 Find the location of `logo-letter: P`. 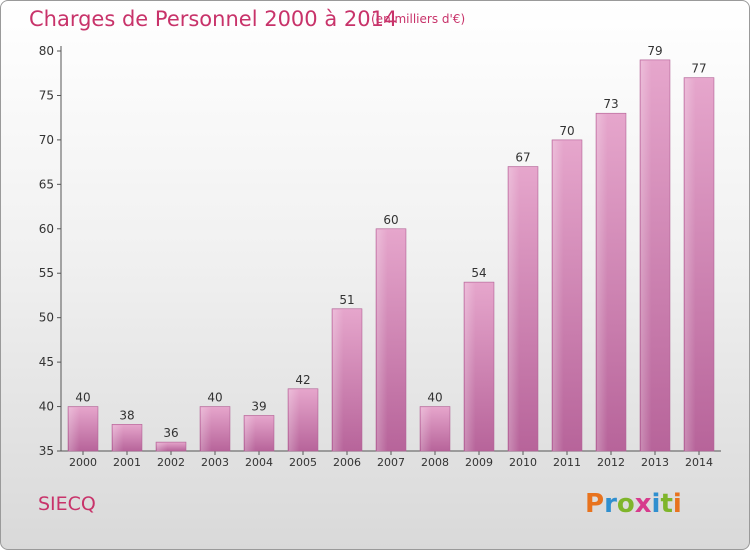

logo-letter: P is located at coordinates (595, 504).